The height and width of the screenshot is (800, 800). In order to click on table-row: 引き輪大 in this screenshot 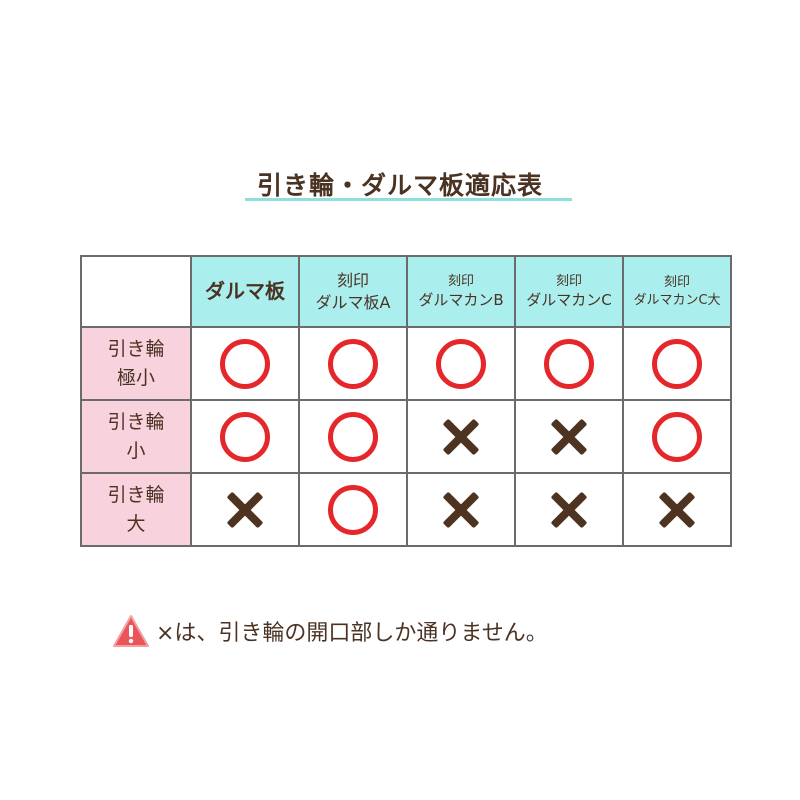, I will do `click(406, 509)`.